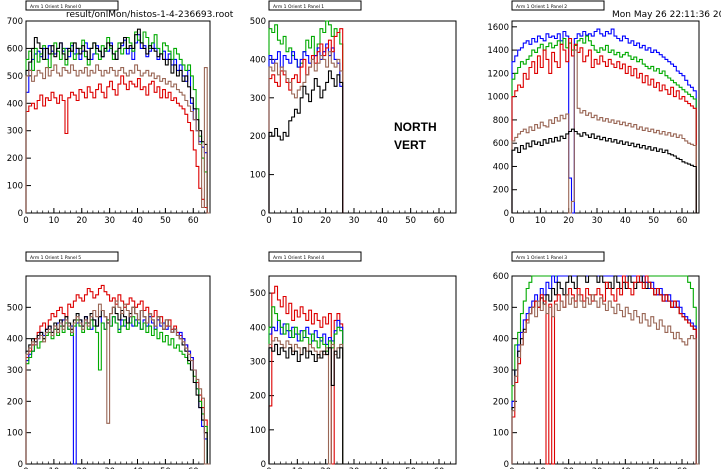 Image resolution: width=721 pixels, height=469 pixels. I want to click on file-path-label: result/onlMon/histos-1-4-236693.root, so click(150, 15).